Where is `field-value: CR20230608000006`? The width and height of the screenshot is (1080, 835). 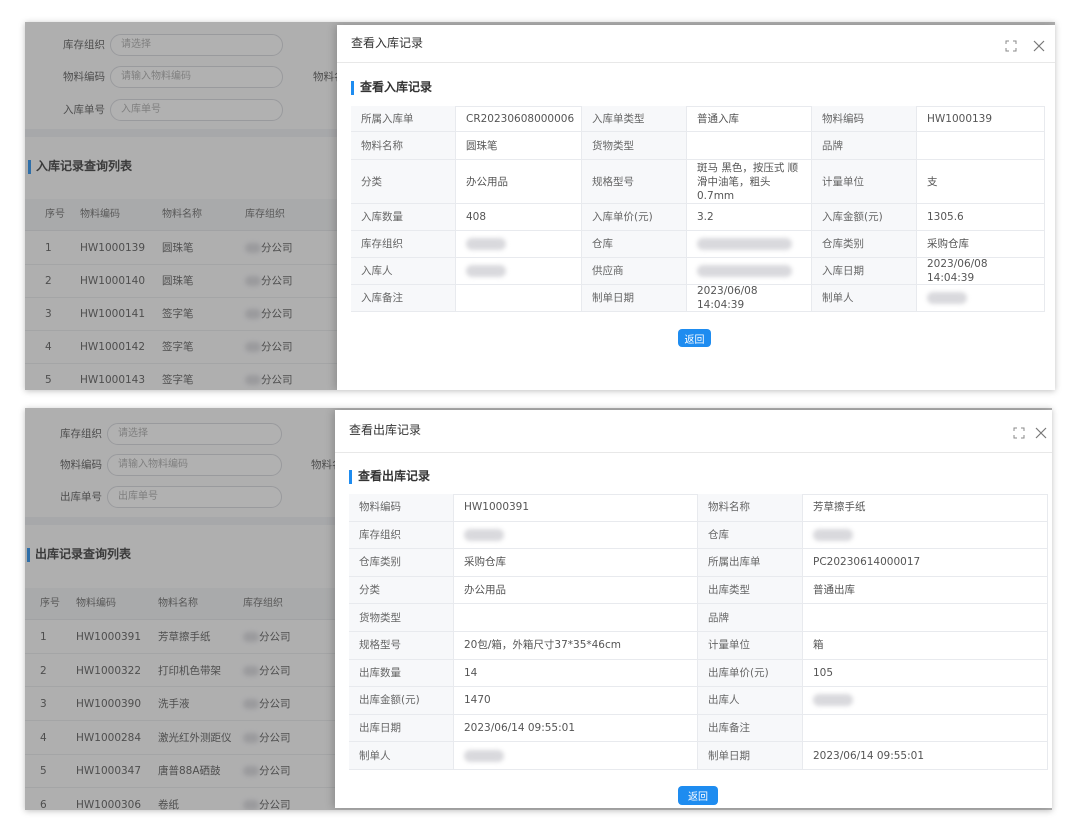 field-value: CR20230608000006 is located at coordinates (520, 118).